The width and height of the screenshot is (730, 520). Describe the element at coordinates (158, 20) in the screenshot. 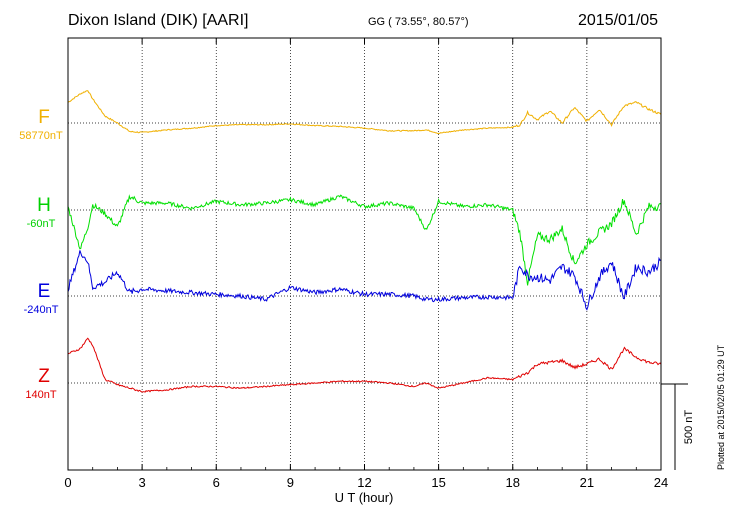

I see `station-title: Dixon Island (DIK) [AARI]` at that location.